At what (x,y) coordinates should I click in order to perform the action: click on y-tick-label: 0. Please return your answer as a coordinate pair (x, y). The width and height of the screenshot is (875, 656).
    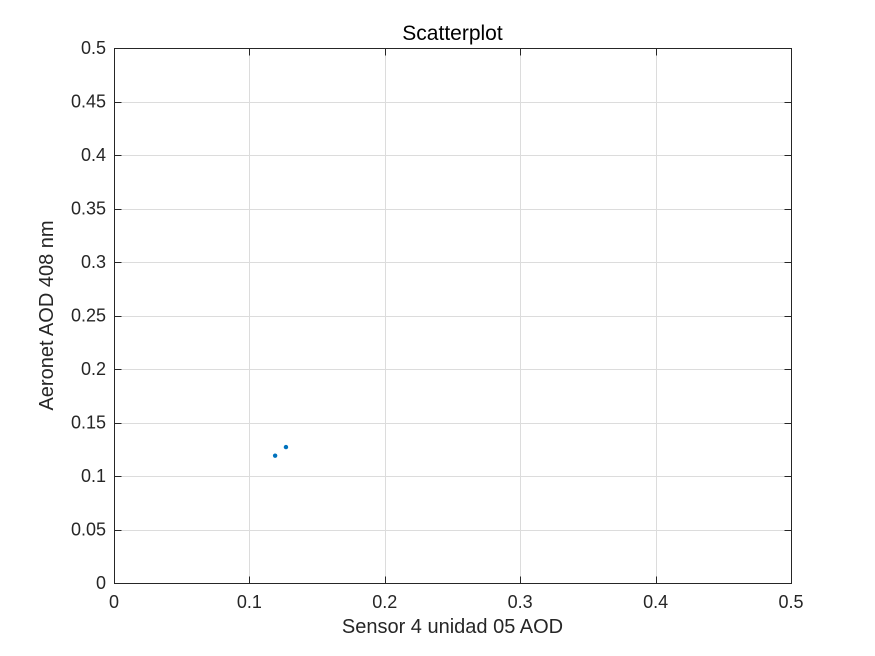
    Looking at the image, I should click on (101, 583).